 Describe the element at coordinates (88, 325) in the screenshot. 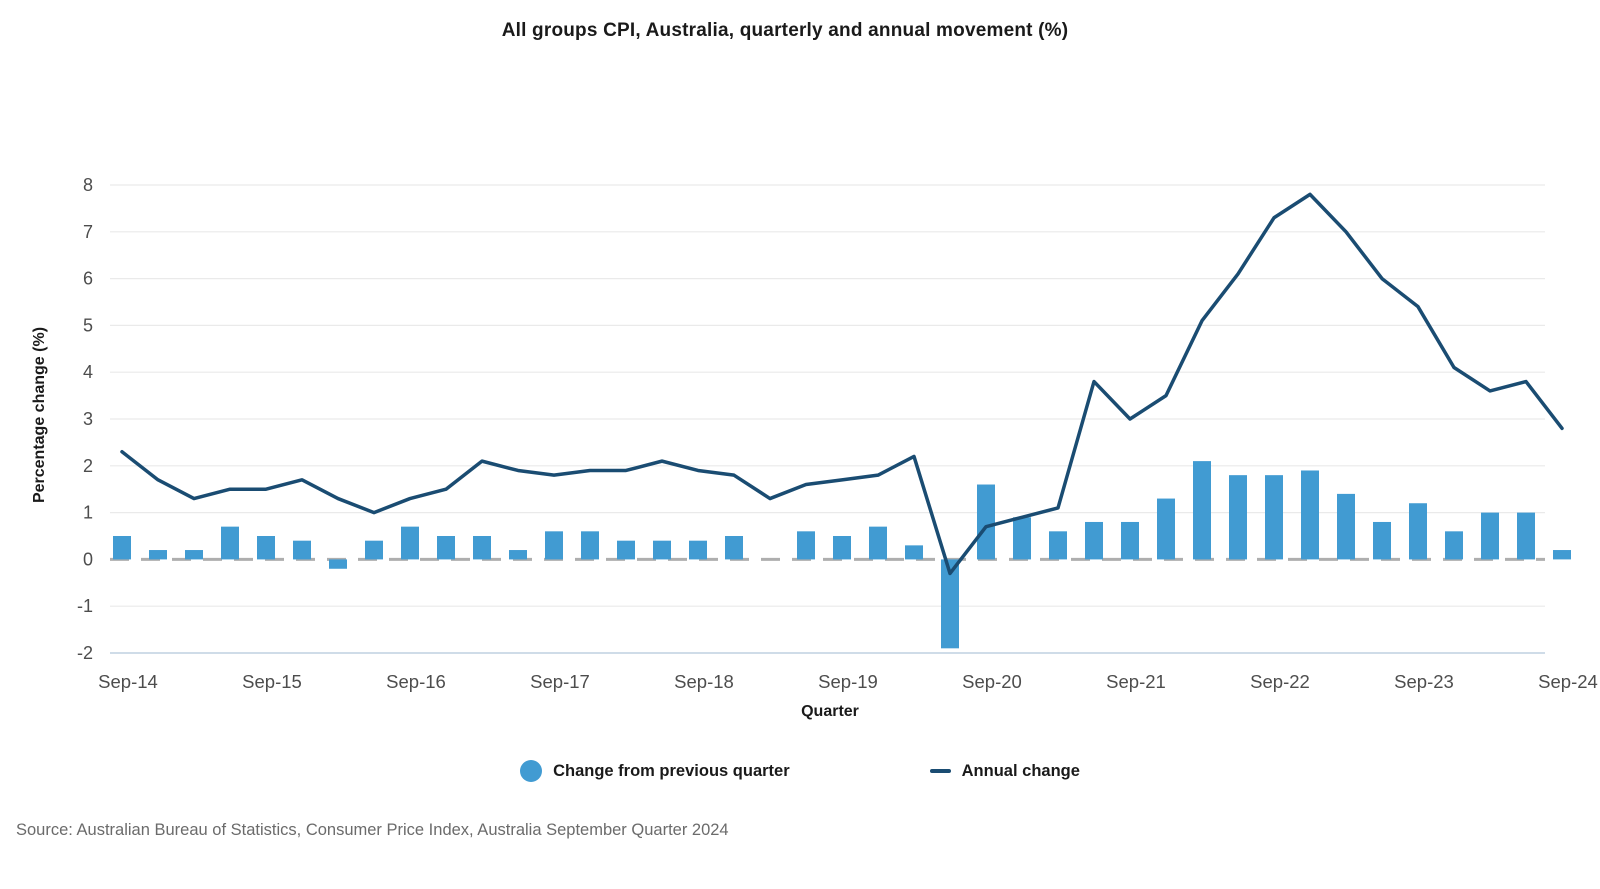

I see `y-tick-label: 5` at that location.